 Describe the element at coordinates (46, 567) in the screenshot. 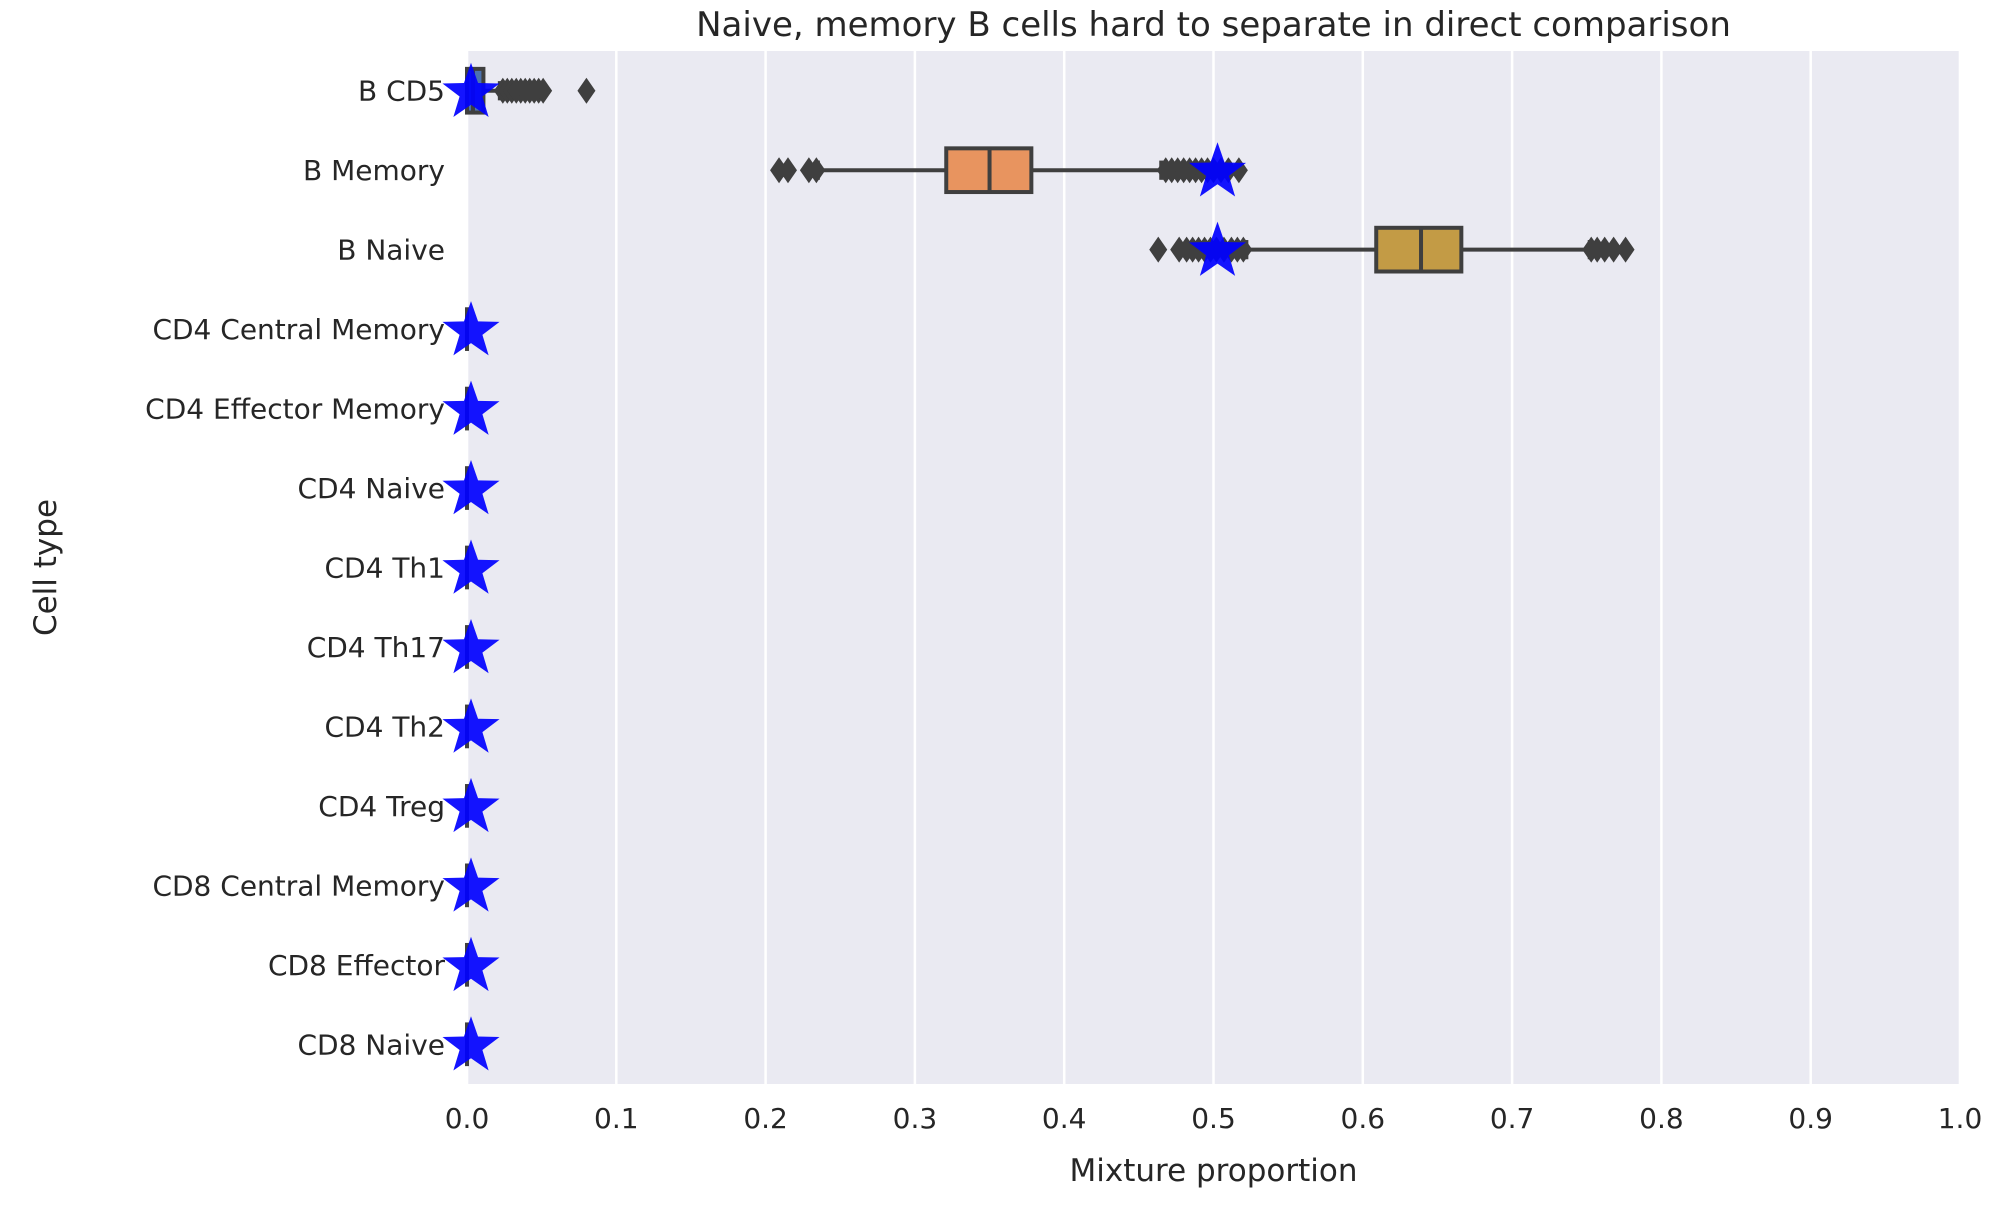

I see `y-axis-label: Cell type` at that location.